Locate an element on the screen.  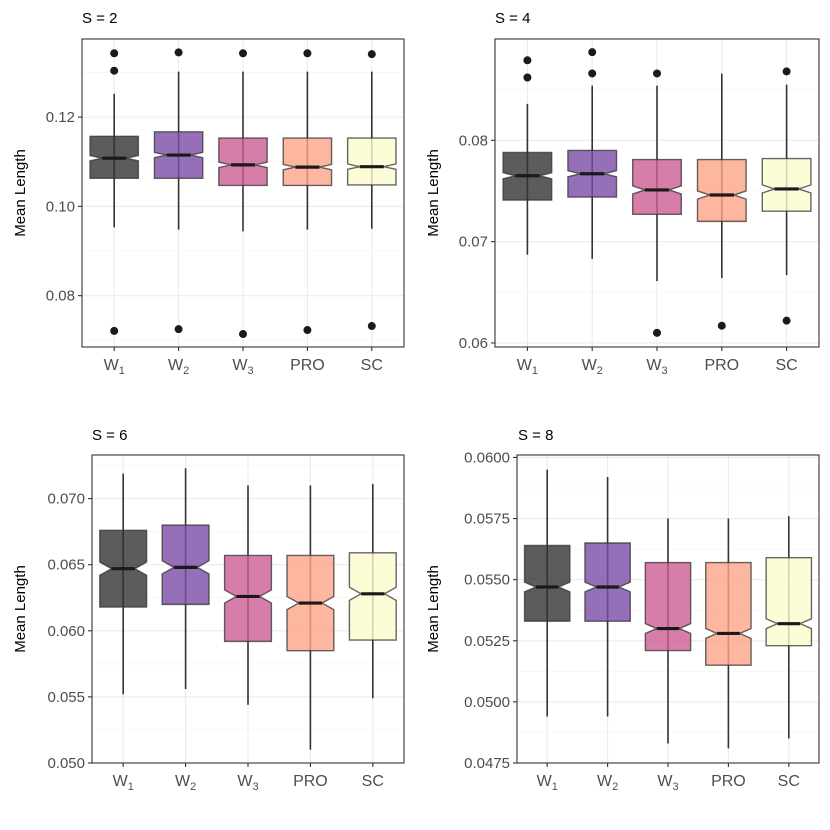
y-tick-label: 0.08 is located at coordinates (473, 140).